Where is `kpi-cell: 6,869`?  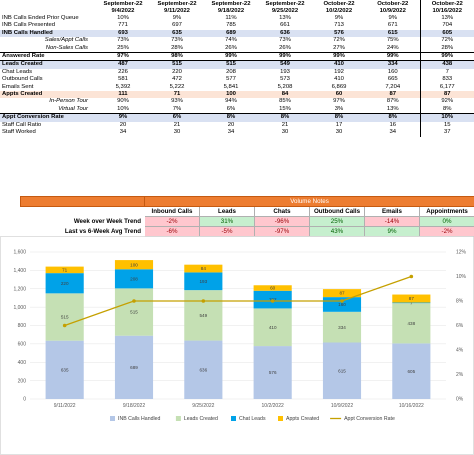 kpi-cell: 6,869 is located at coordinates (339, 86).